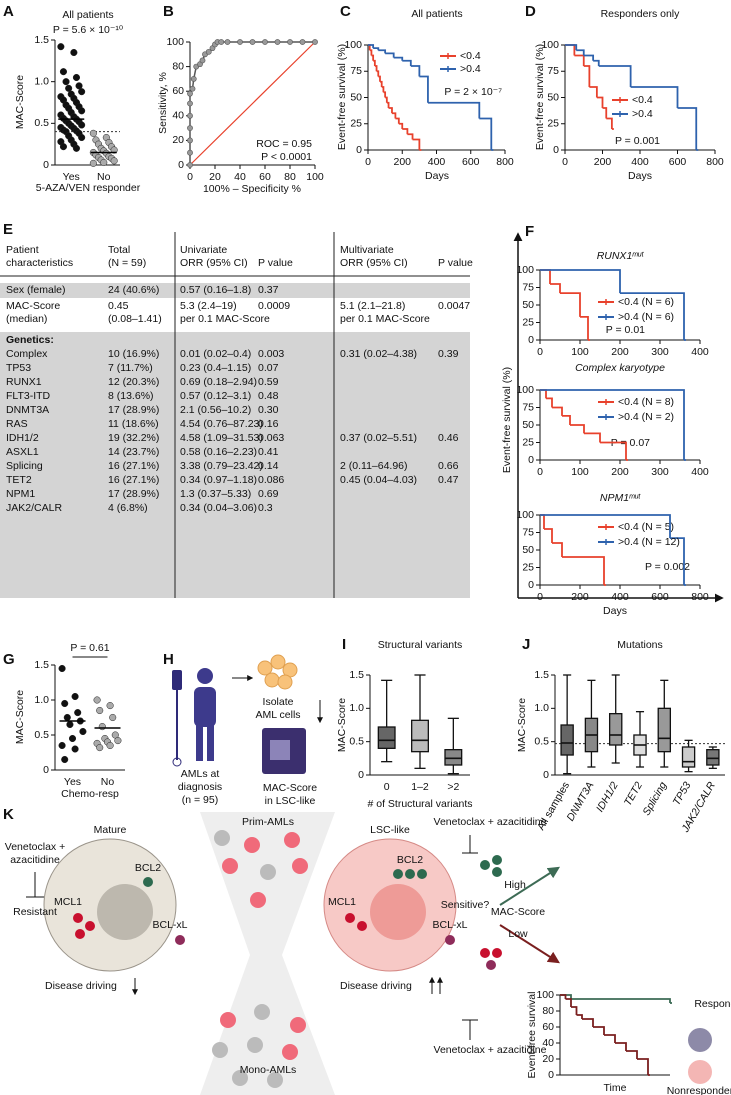 This screenshot has height=1095, width=731. I want to click on x-tick-label: 800, so click(715, 162).